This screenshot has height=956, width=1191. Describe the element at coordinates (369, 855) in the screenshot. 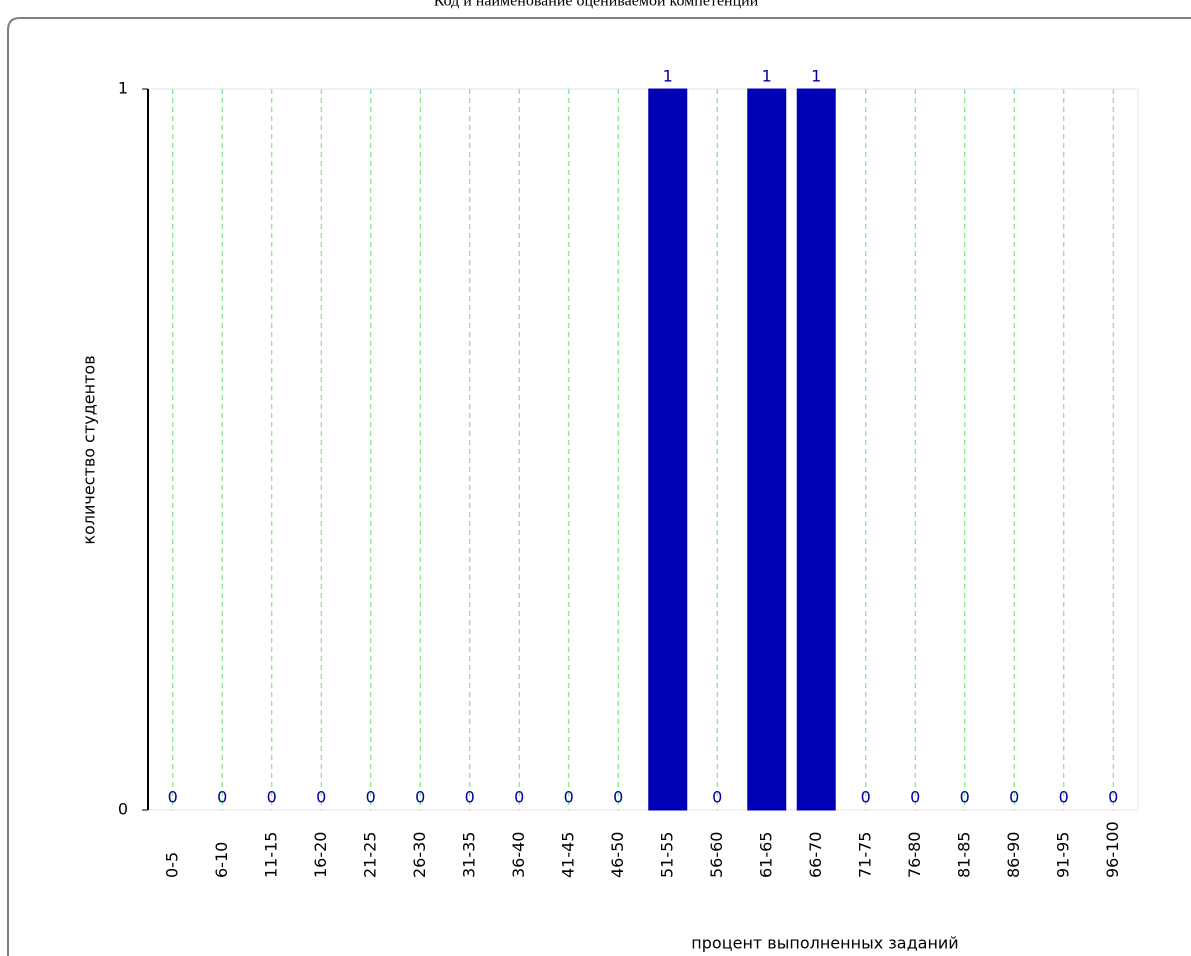

I see `x-tick-label: 21-25` at that location.